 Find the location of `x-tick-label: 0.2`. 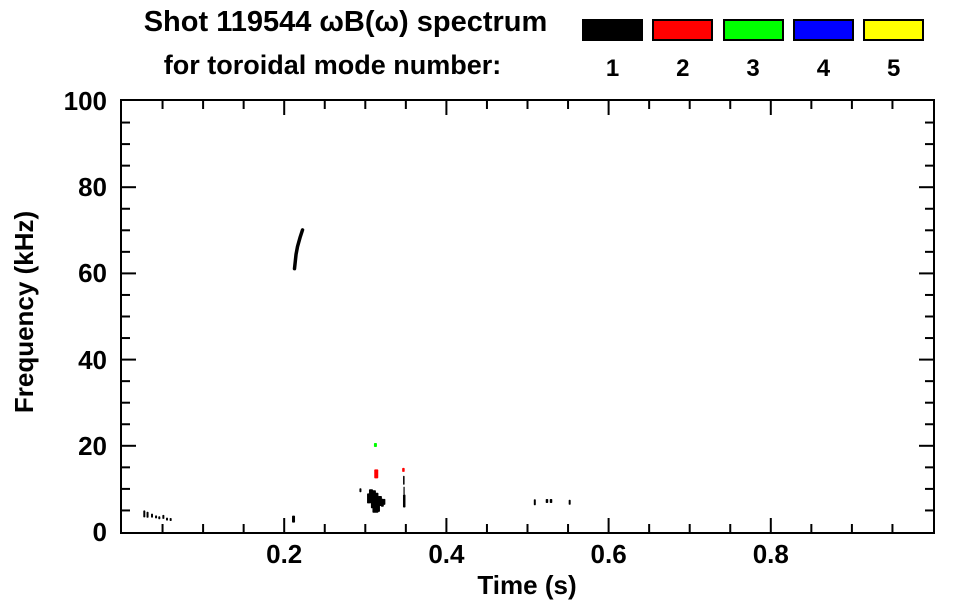

x-tick-label: 0.2 is located at coordinates (284, 554).